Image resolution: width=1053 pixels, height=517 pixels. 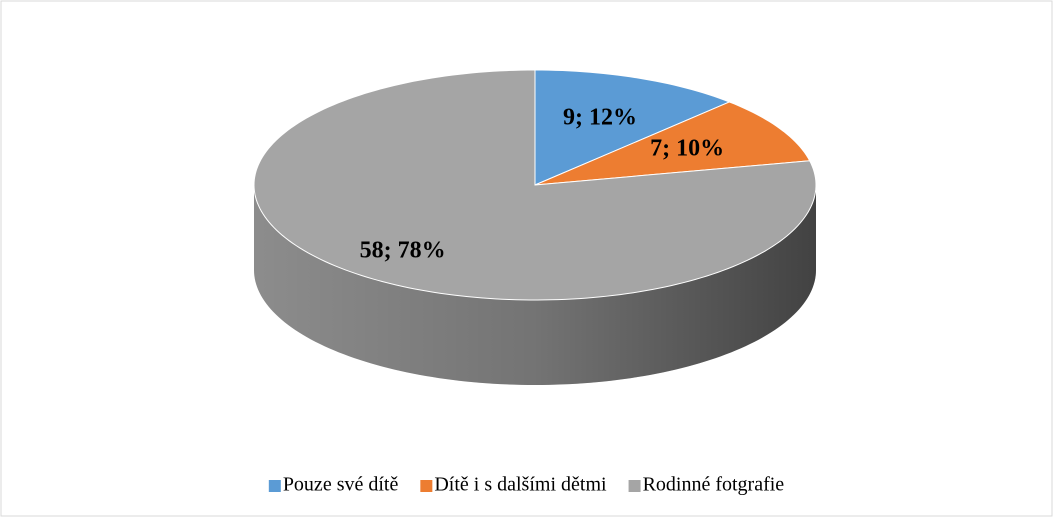 I want to click on data-label: 7; 10%, so click(x=687, y=149).